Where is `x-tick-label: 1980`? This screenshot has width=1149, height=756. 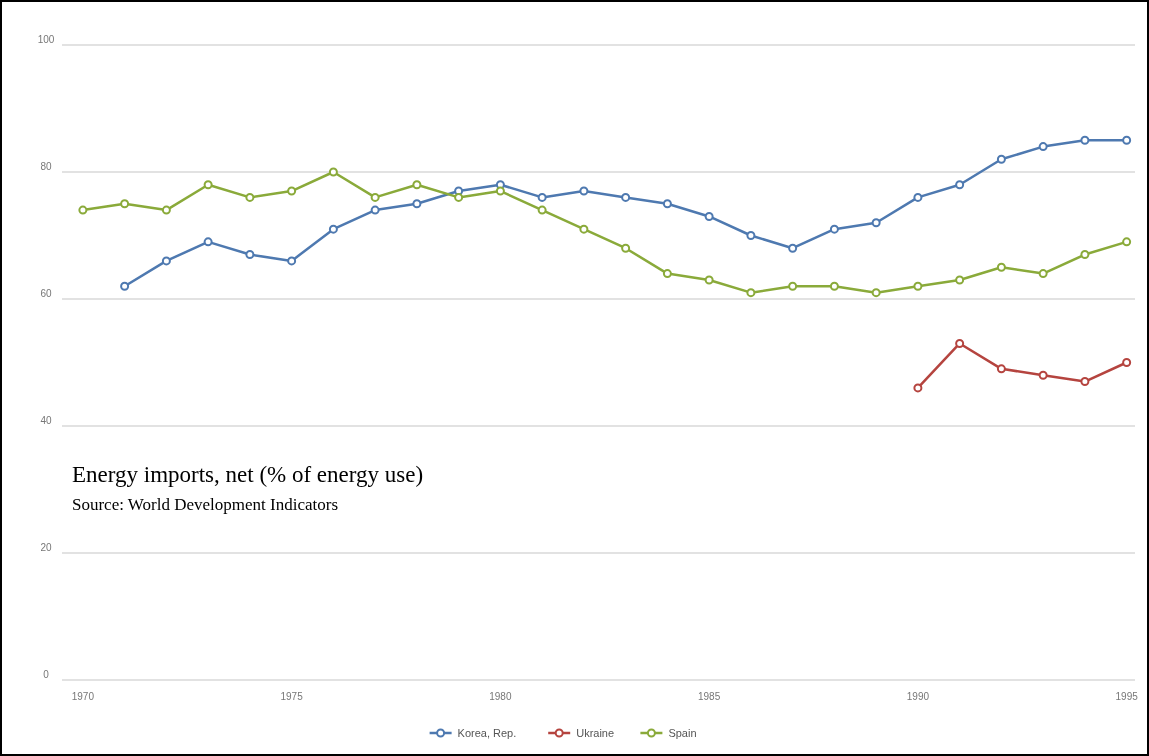 x-tick-label: 1980 is located at coordinates (500, 696).